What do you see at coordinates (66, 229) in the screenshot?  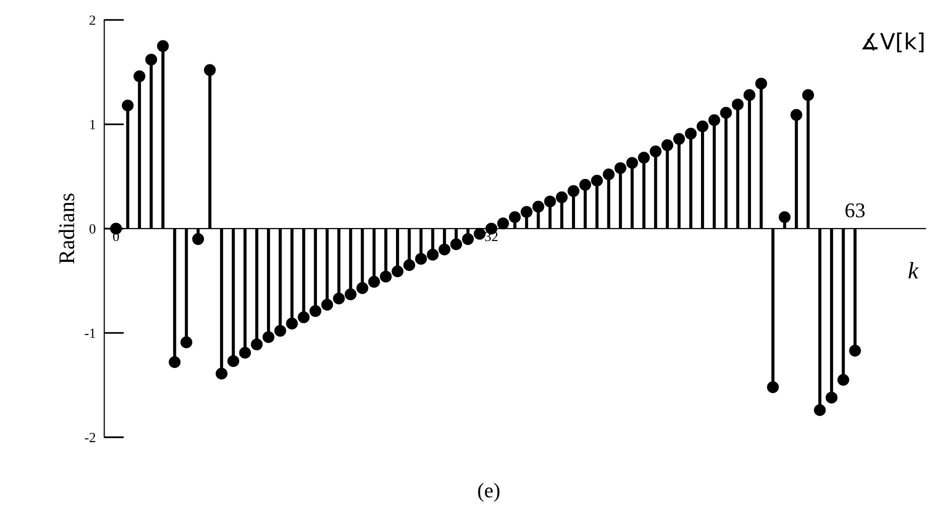 I see `y-axis-title: Radians` at bounding box center [66, 229].